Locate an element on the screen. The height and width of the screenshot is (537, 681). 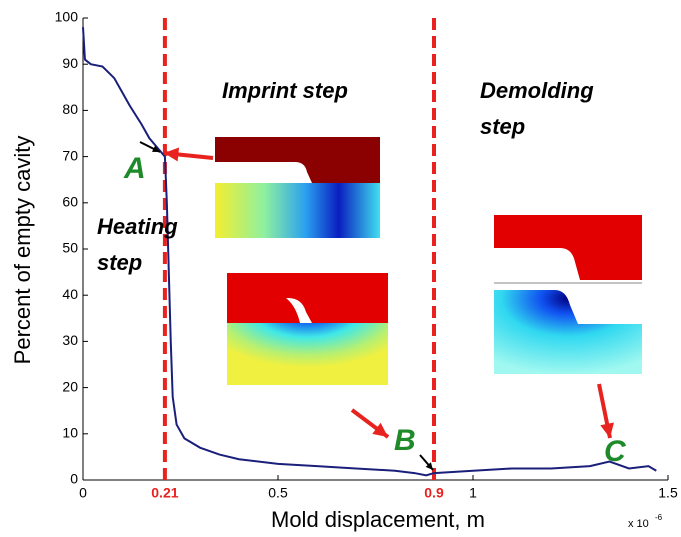
x-axis-label: Mold displacement, m is located at coordinates (378, 519).